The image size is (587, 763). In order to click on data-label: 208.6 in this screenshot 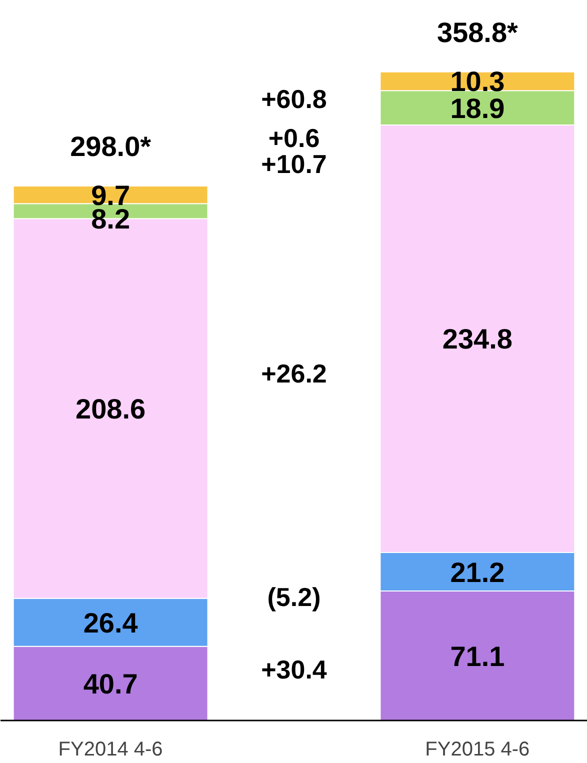, I will do `click(111, 408)`.